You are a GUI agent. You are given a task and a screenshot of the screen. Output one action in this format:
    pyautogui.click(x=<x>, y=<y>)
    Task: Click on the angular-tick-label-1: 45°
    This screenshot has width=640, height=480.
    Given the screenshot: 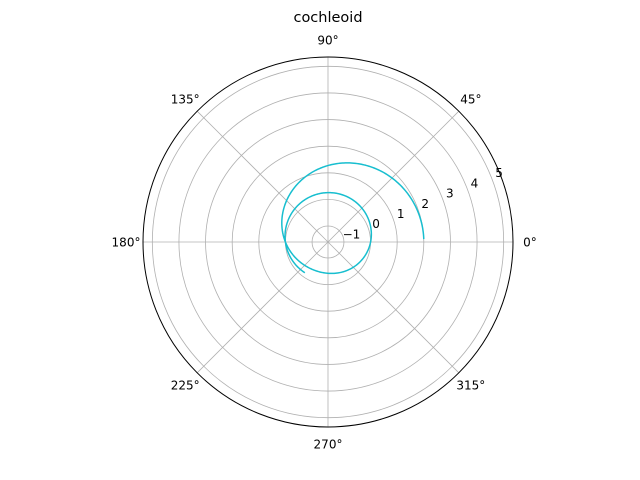 What is the action you would take?
    pyautogui.click(x=470, y=100)
    